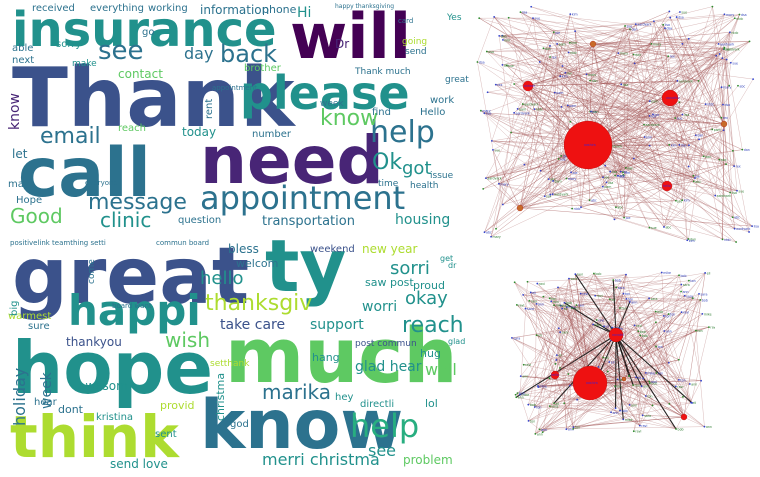 The image size is (760, 477). I want to click on word-cloud-word: kristina, so click(115, 417).